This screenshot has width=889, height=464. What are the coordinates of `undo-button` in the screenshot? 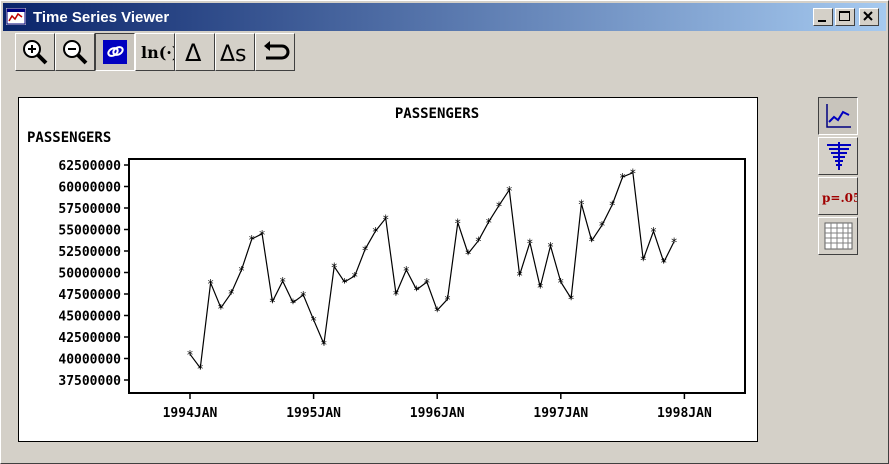 It's located at (275, 52).